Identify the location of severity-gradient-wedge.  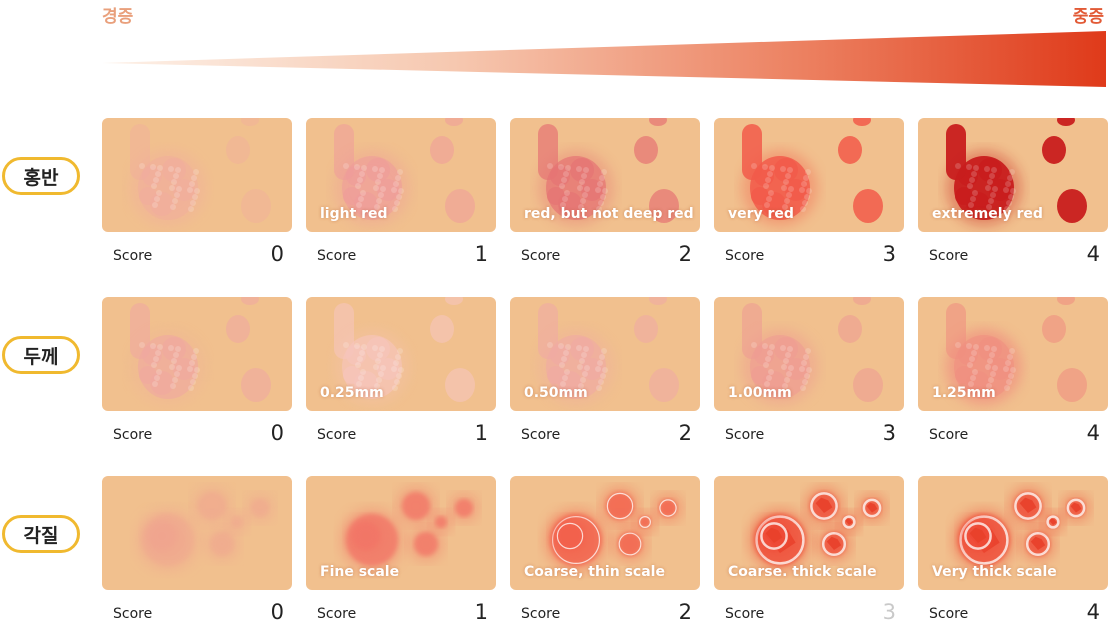
(604, 59).